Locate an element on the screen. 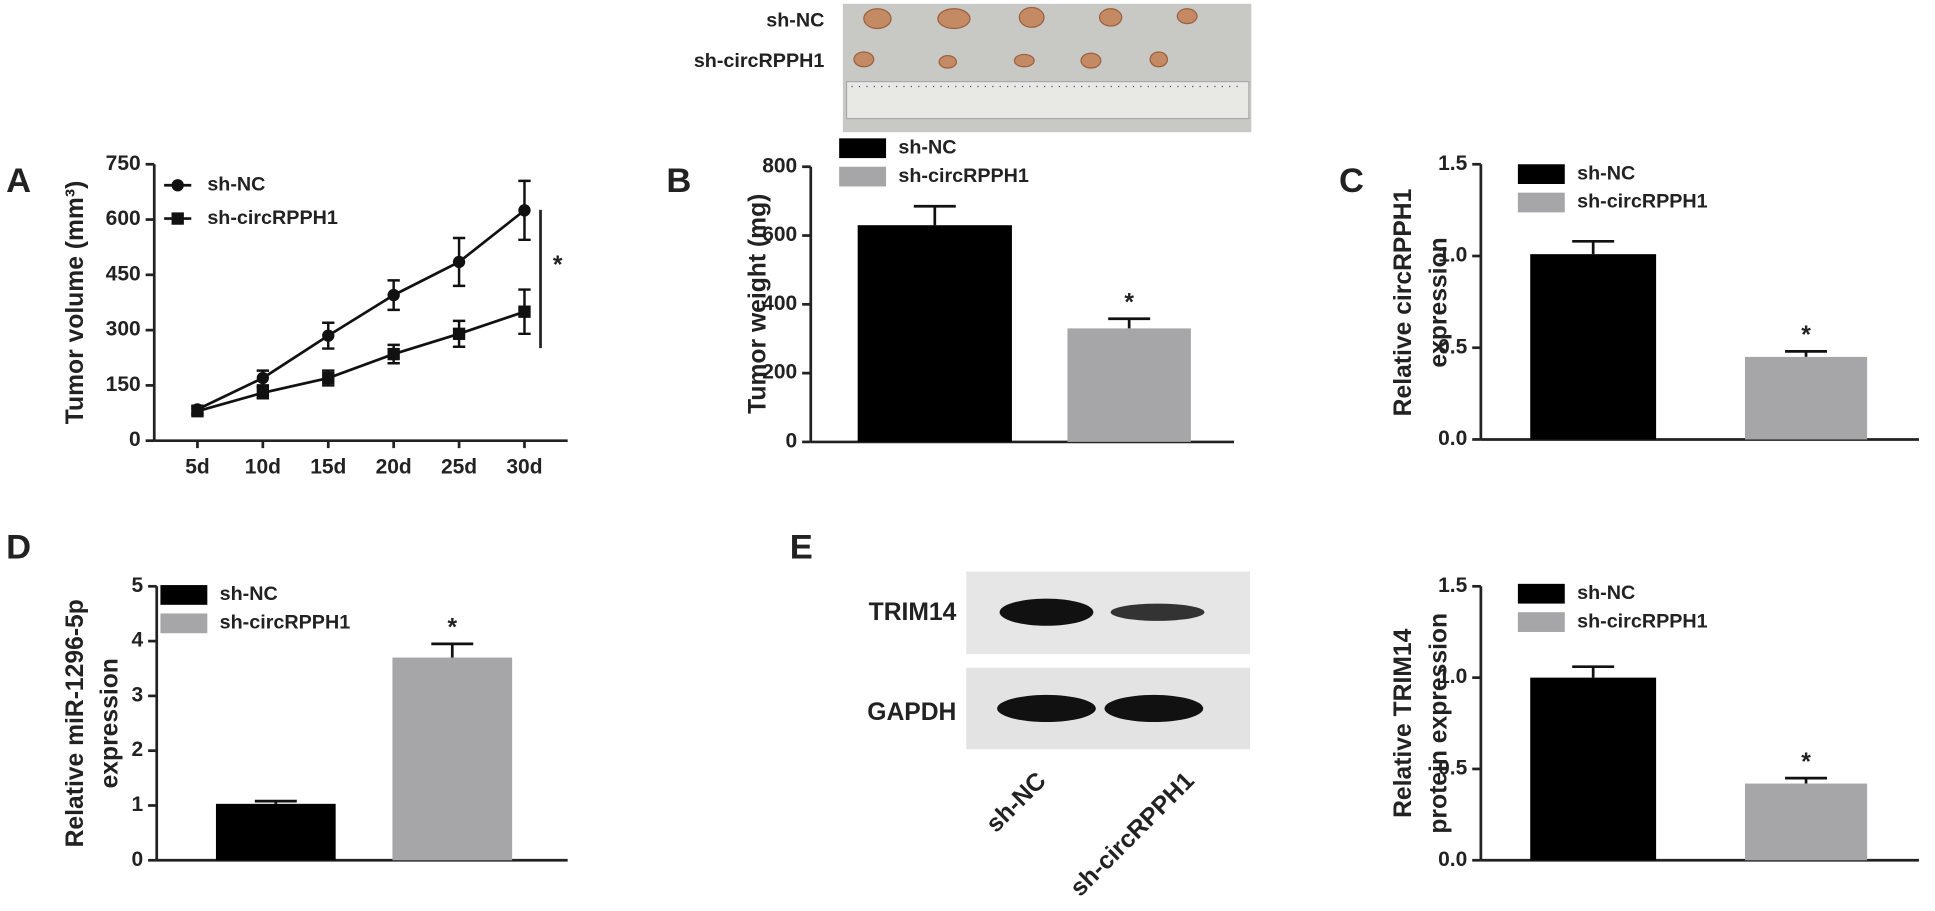 The image size is (1935, 911). y-tick-label: 3 is located at coordinates (137, 694).